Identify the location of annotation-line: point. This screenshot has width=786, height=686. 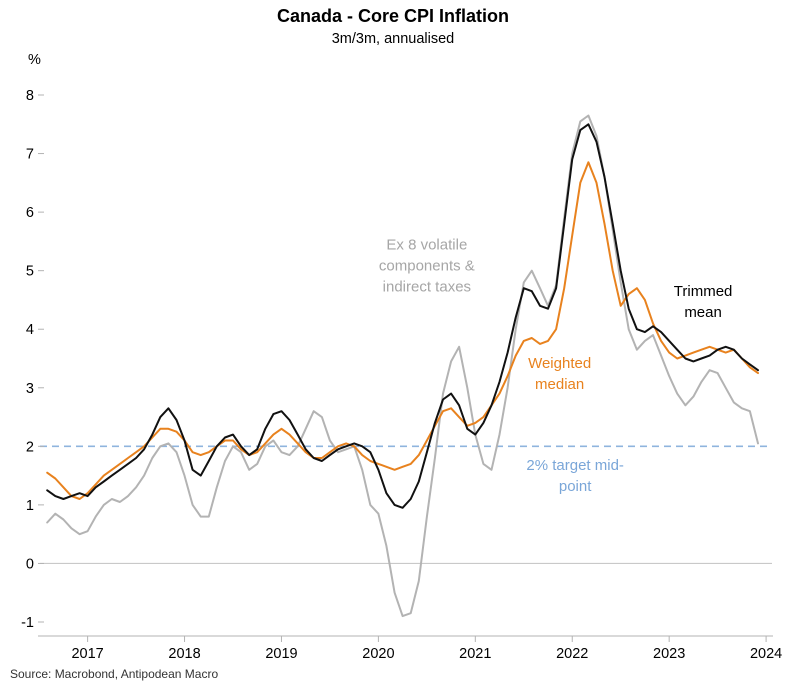
(575, 486).